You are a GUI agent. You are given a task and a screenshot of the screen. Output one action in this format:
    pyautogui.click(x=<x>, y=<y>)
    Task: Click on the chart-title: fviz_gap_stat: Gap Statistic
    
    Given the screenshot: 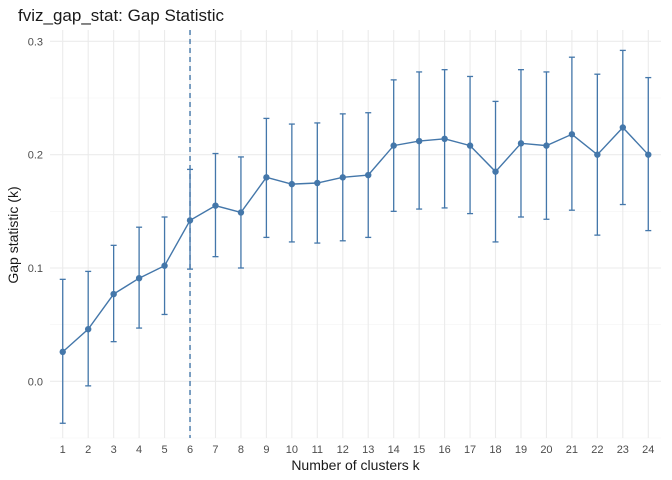 What is the action you would take?
    pyautogui.click(x=121, y=15)
    